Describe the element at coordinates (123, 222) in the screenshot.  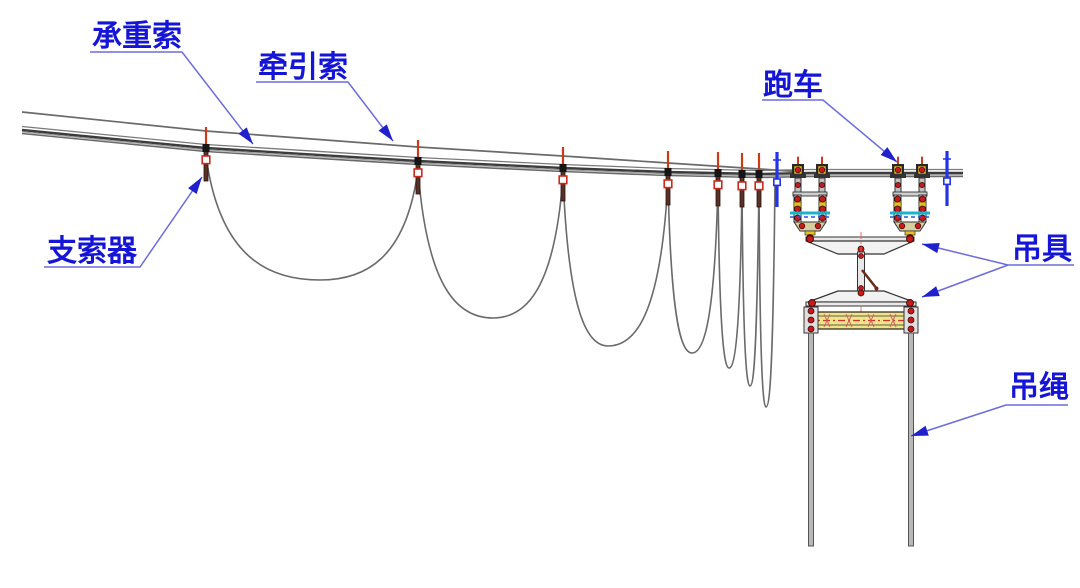
I see `cable-support-leader` at that location.